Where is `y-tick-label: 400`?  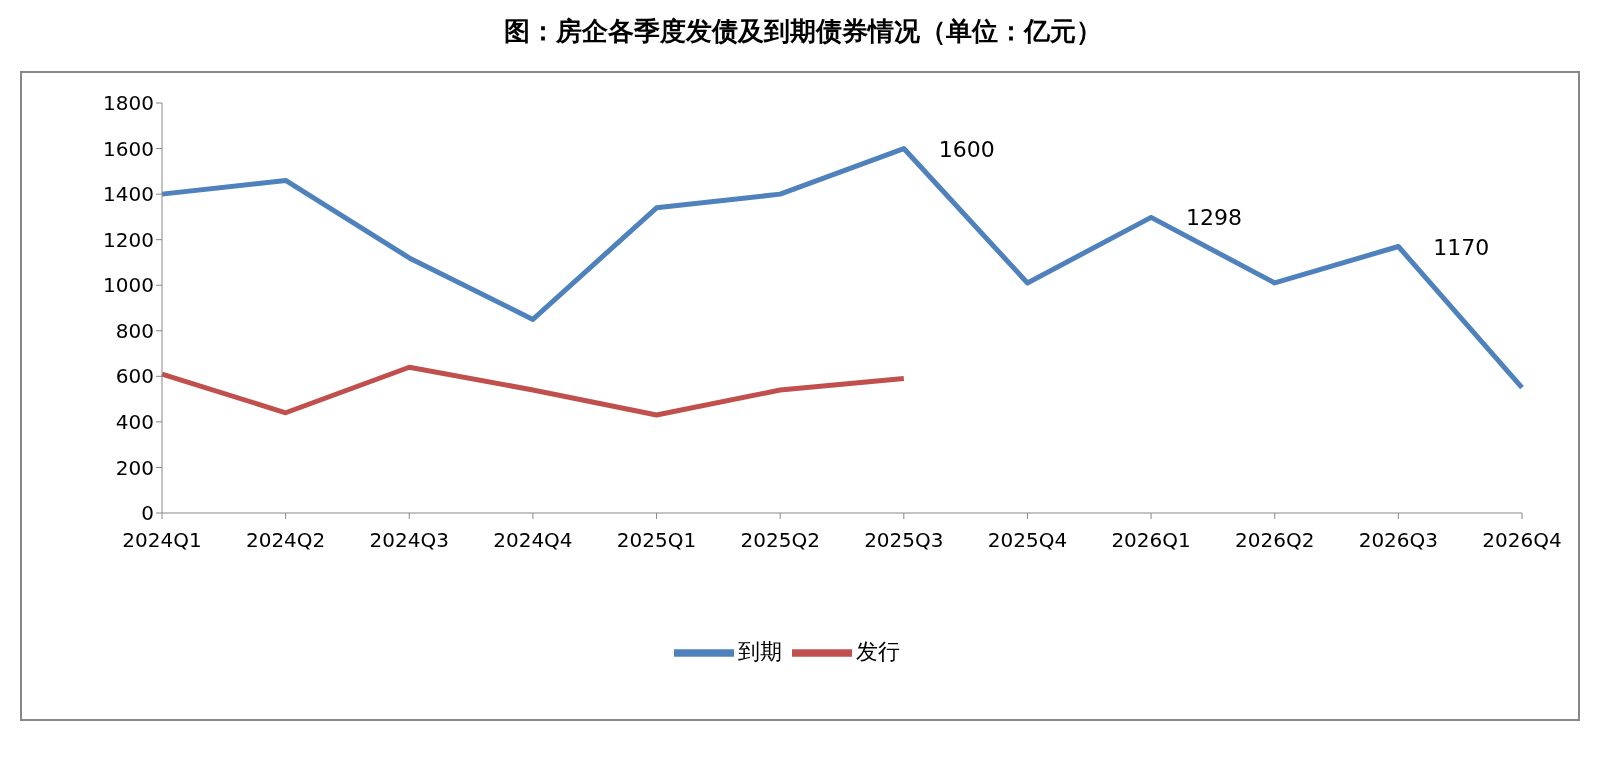 y-tick-label: 400 is located at coordinates (134, 421).